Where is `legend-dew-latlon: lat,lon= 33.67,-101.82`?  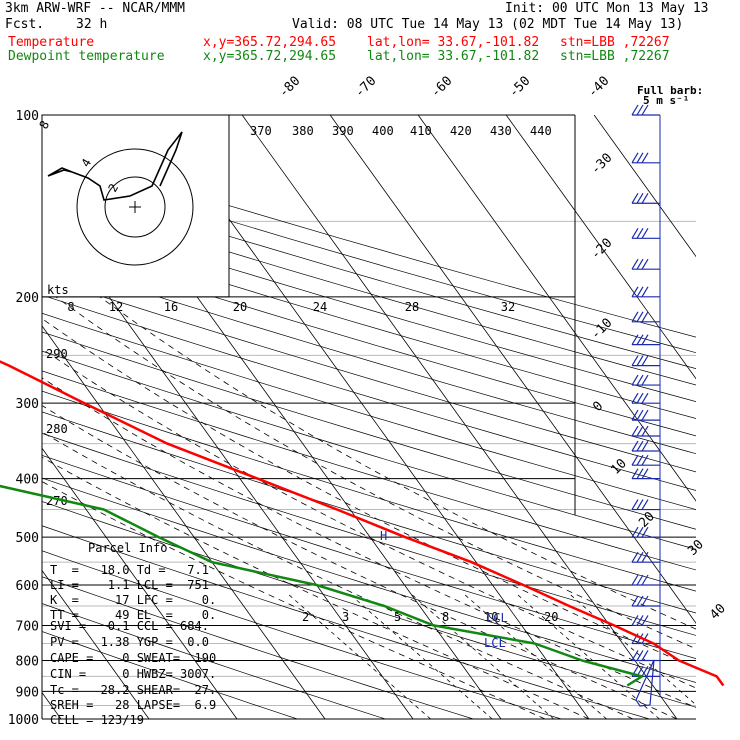
legend-dew-latlon: lat,lon= 33.67,-101.82 is located at coordinates (453, 56).